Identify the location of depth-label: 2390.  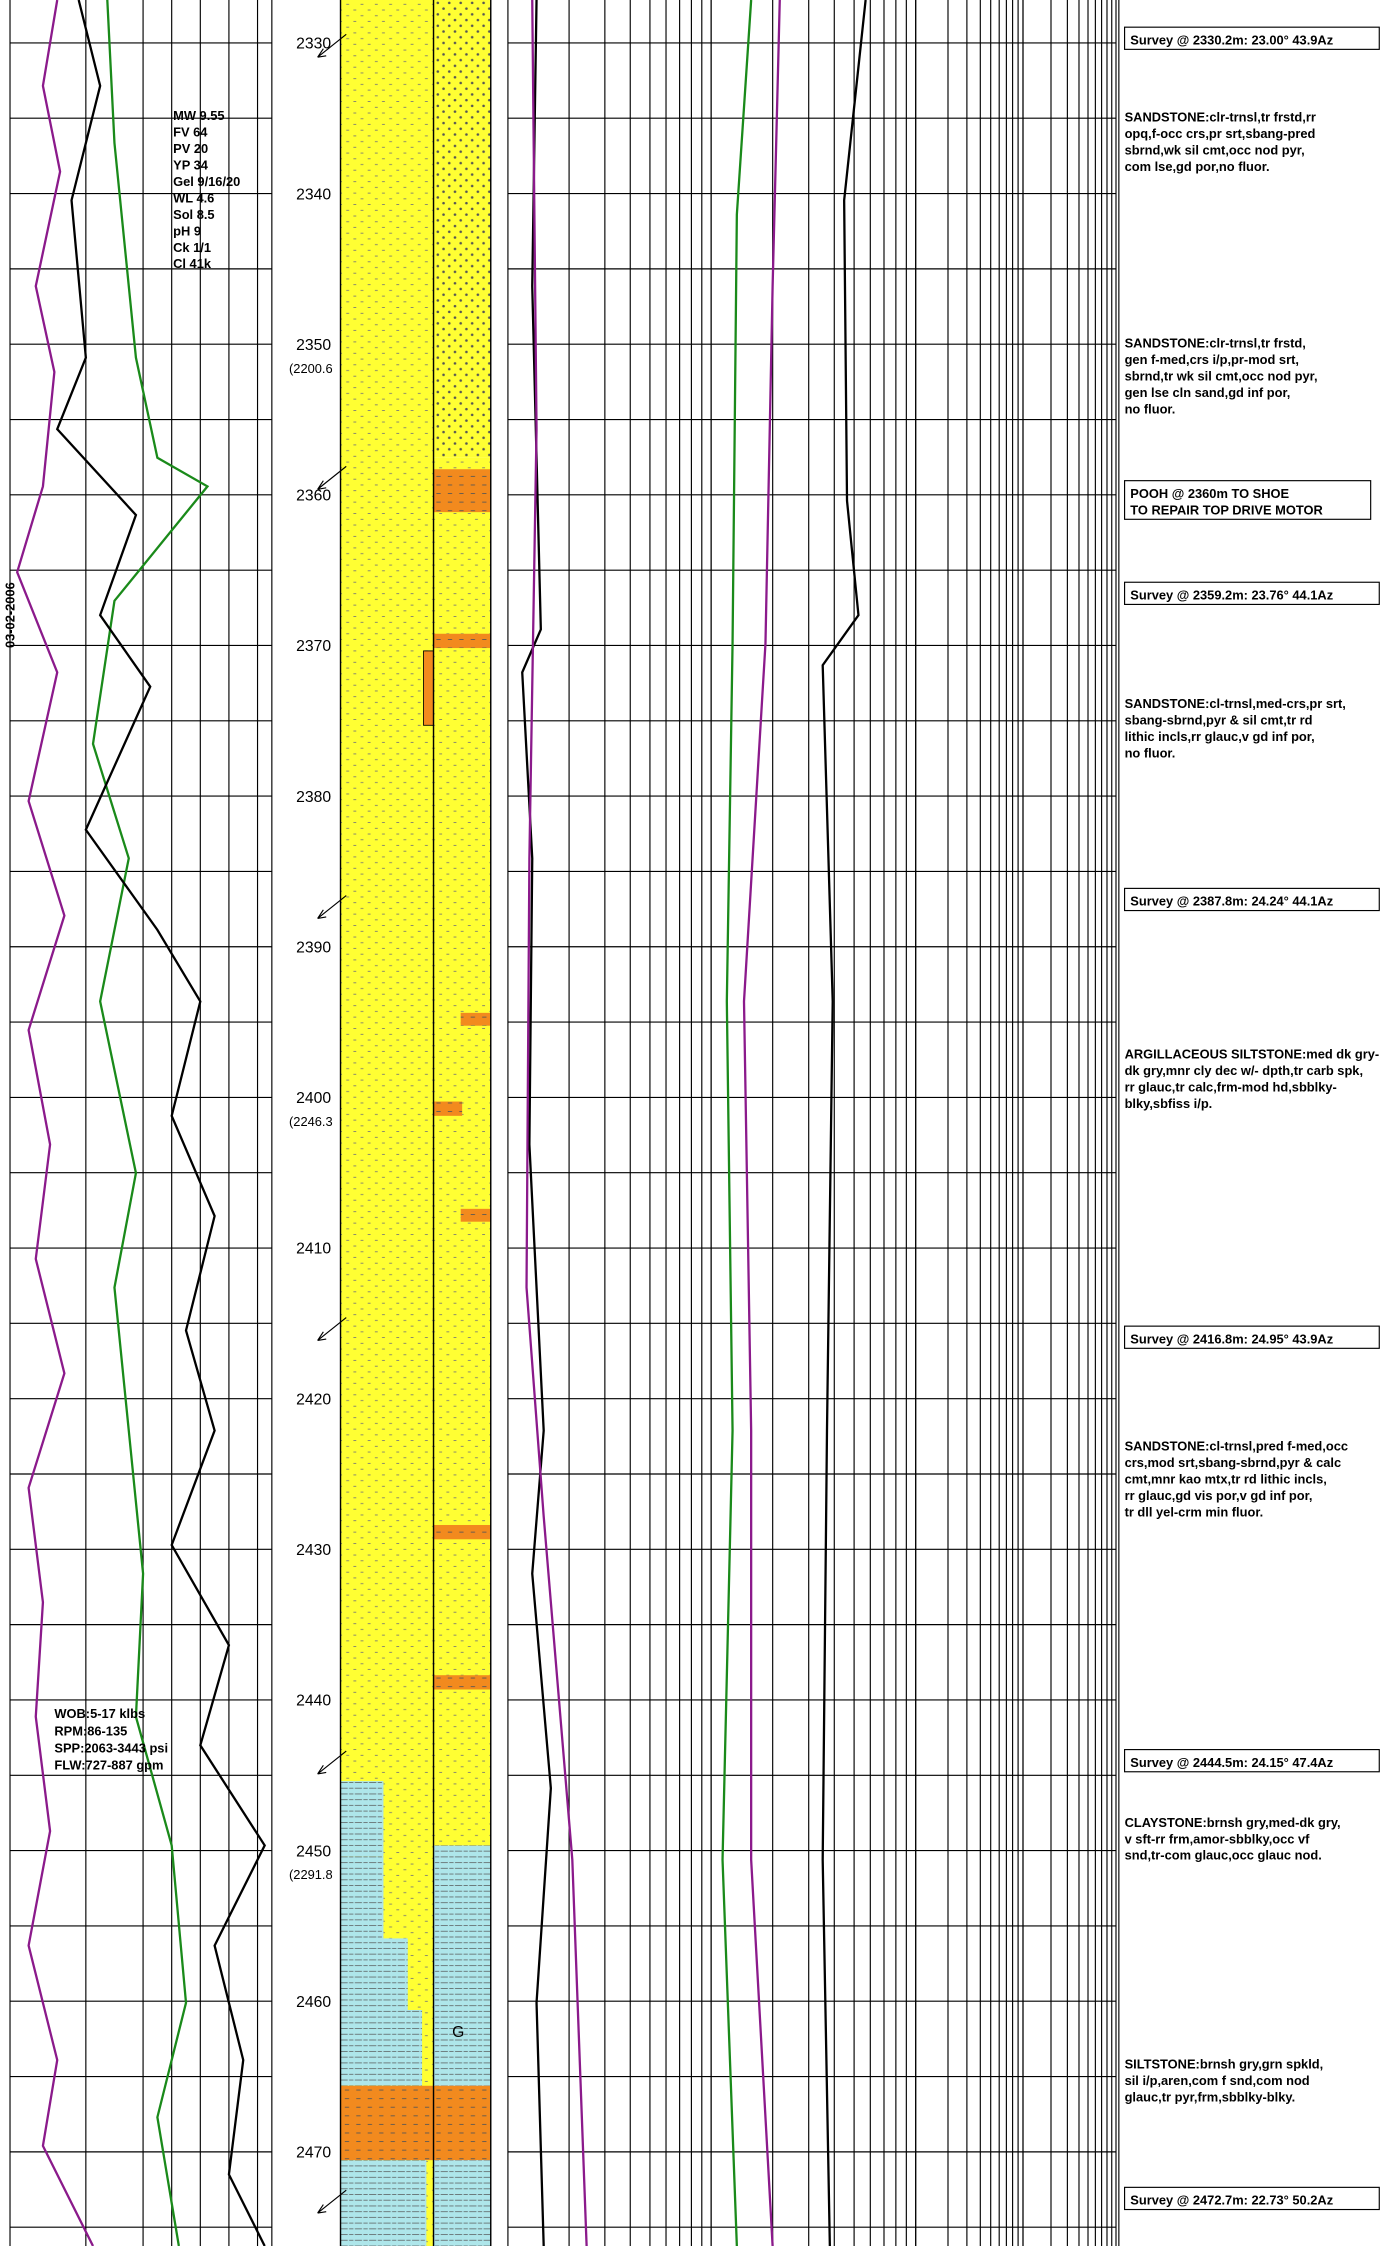
(313, 947).